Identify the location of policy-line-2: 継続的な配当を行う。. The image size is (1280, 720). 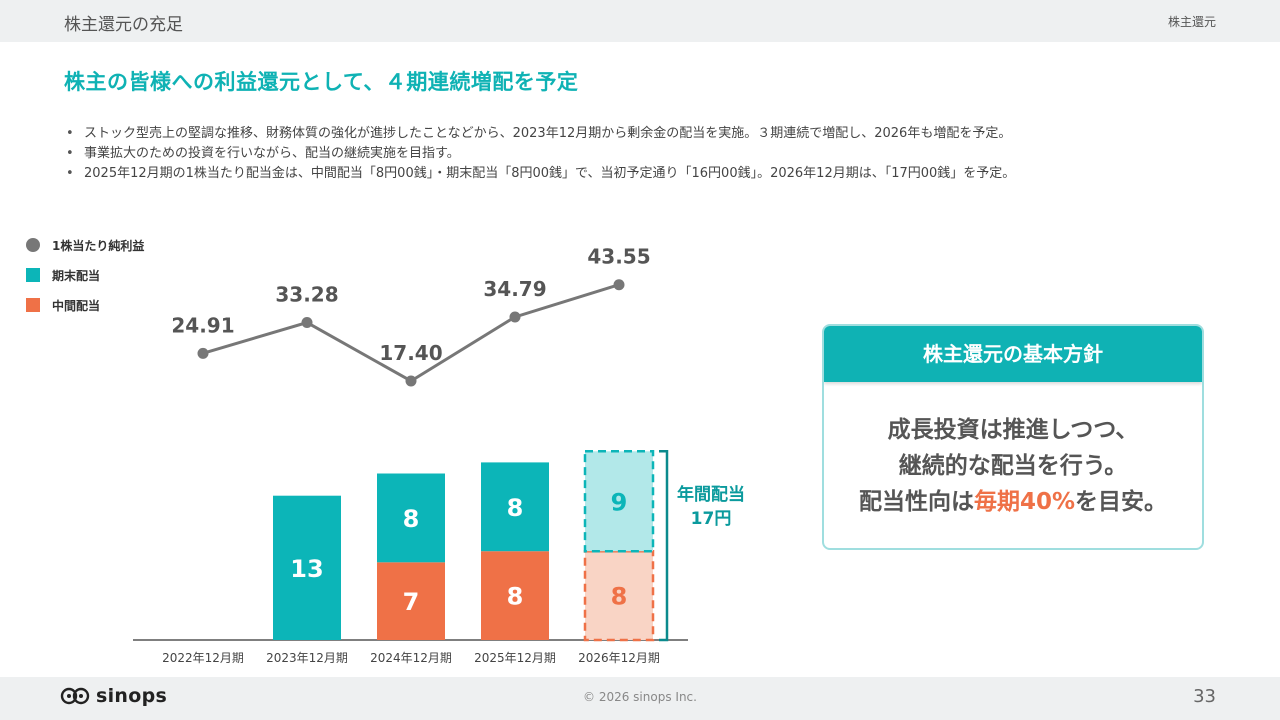
(1013, 466).